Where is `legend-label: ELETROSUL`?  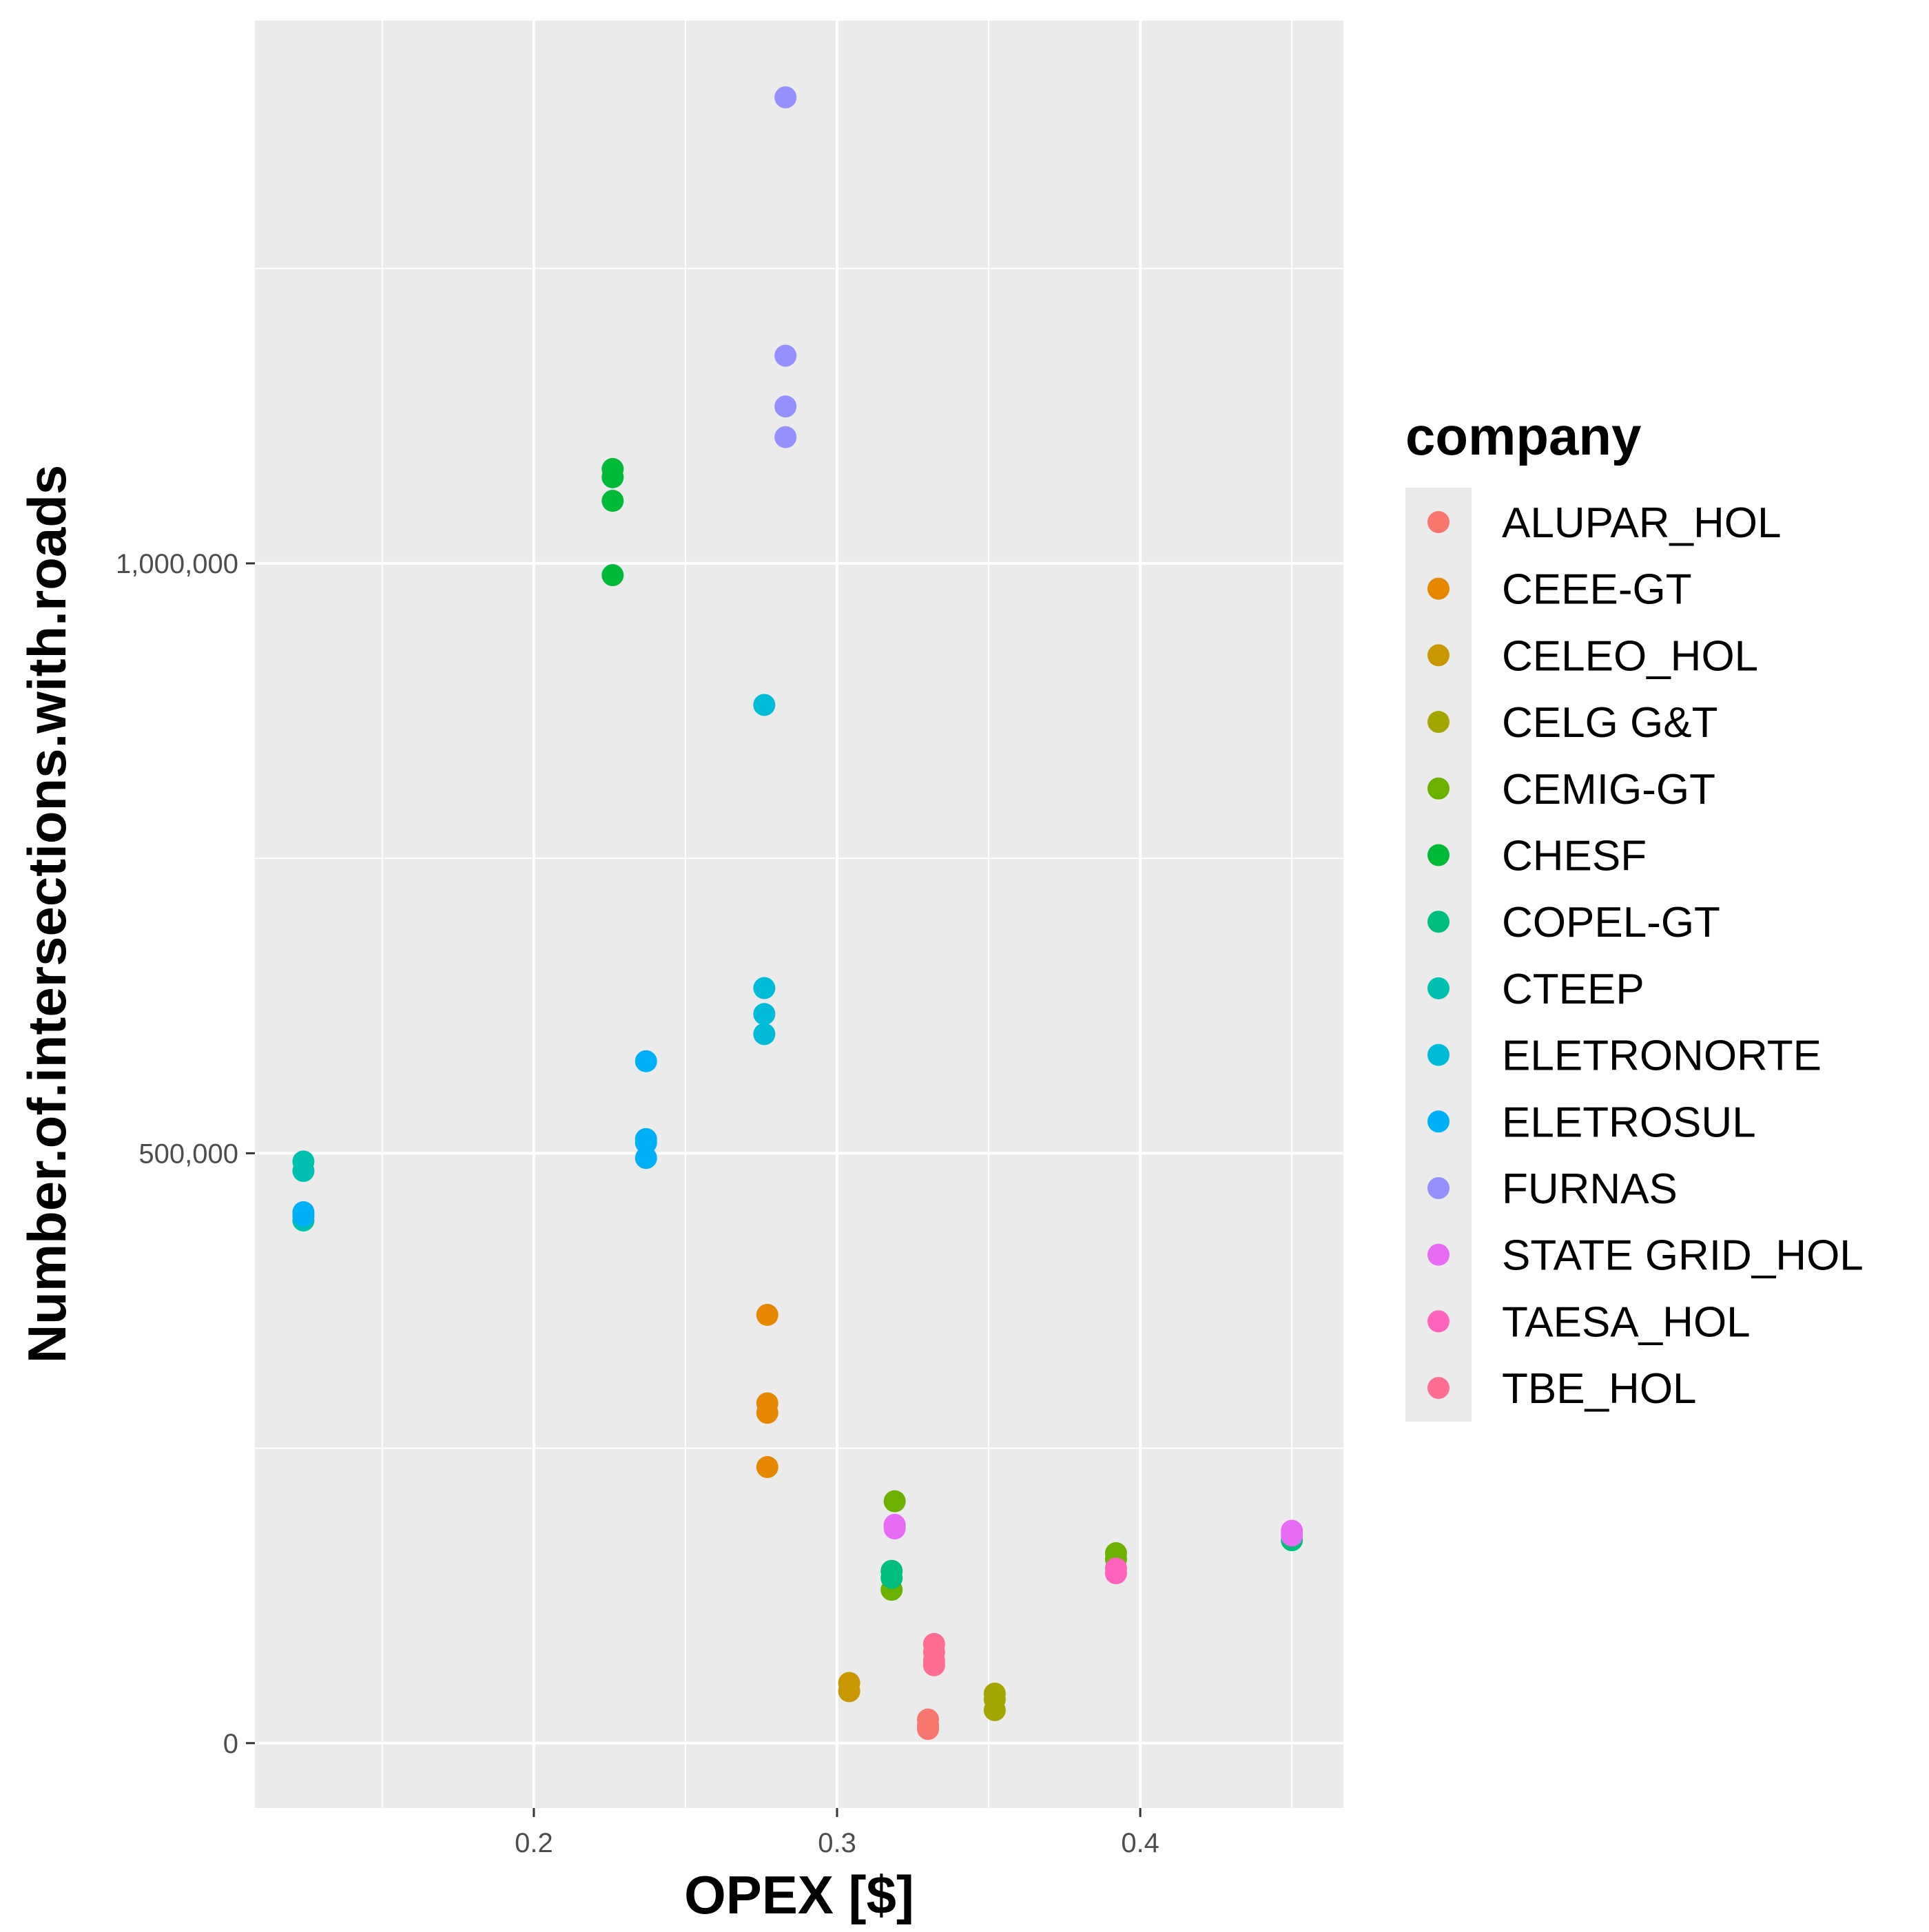 legend-label: ELETROSUL is located at coordinates (1629, 1122).